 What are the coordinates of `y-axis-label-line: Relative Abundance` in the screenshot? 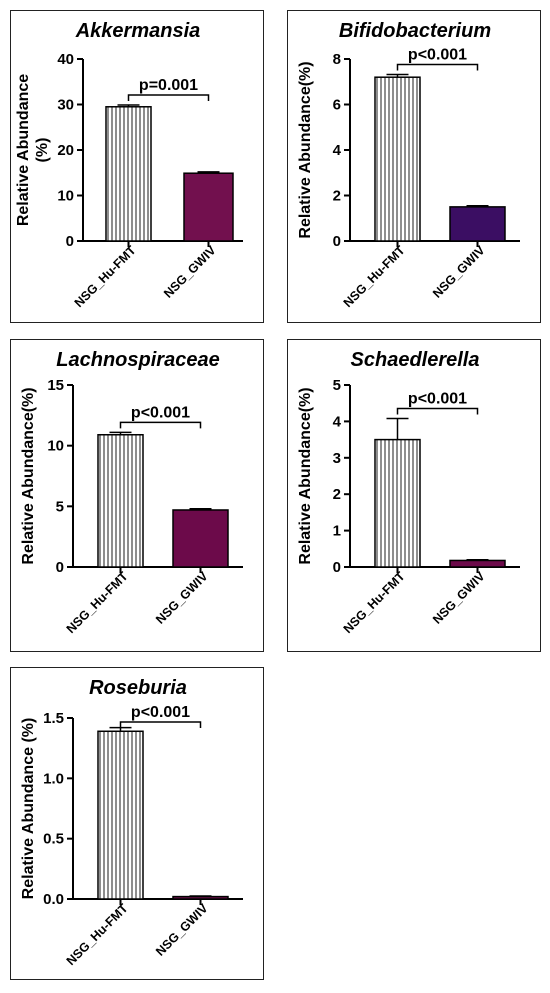 It's located at (23, 150).